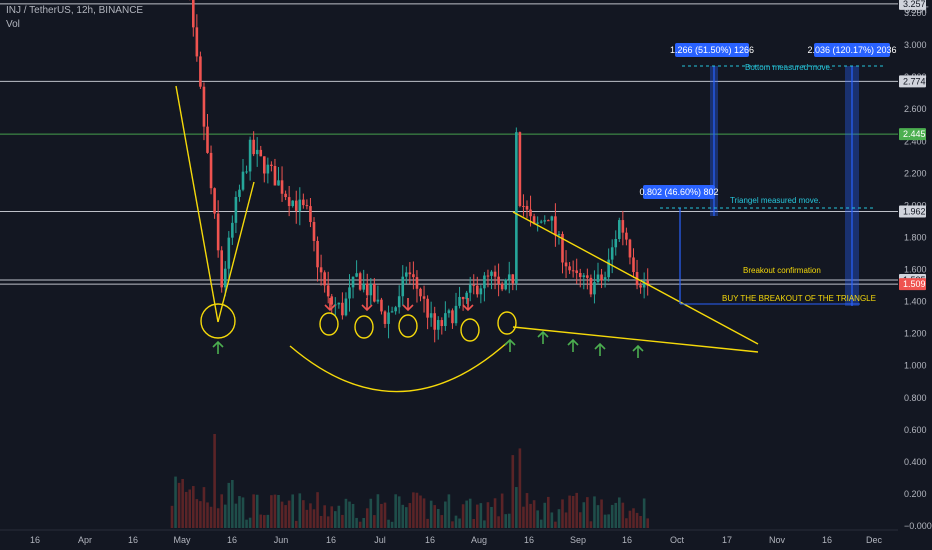 This screenshot has width=932, height=550. What do you see at coordinates (380, 540) in the screenshot?
I see `time-tick-label: Jul` at bounding box center [380, 540].